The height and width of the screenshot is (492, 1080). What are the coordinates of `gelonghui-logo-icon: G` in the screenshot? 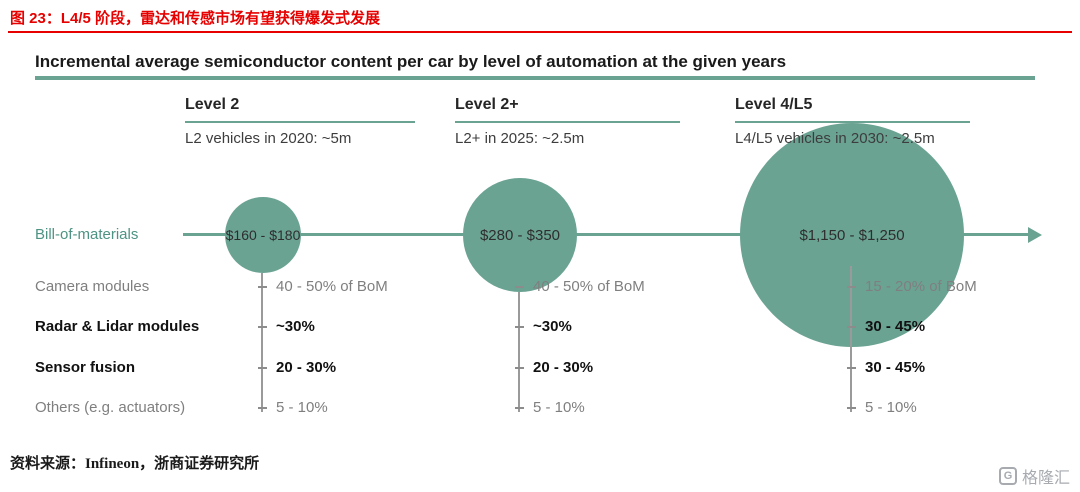 It's located at (1007, 476).